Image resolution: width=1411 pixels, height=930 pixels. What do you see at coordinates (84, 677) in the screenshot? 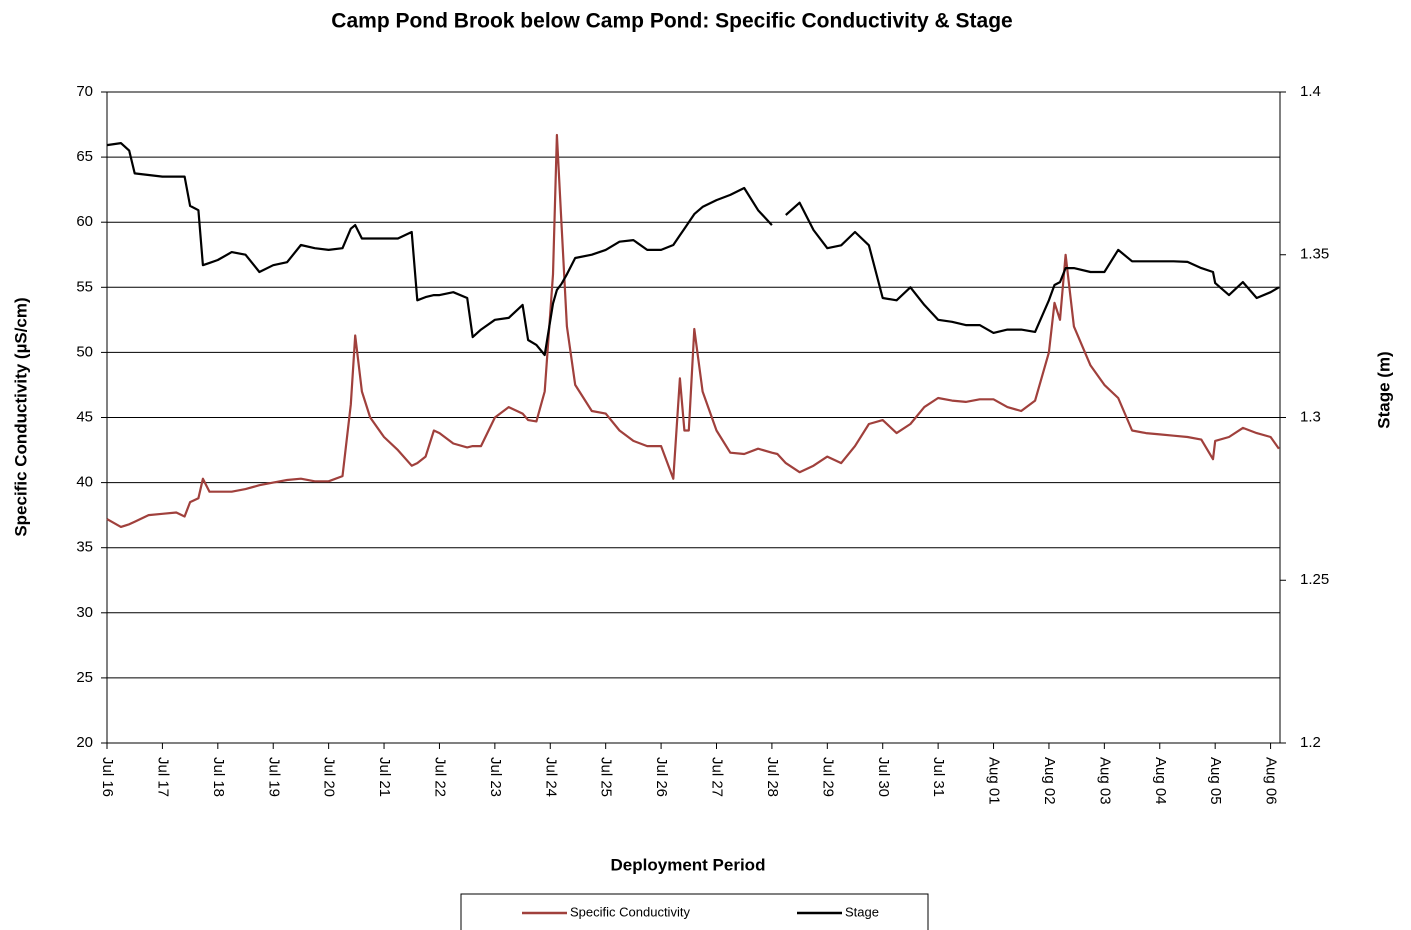
I see `y-tick-label: 25` at bounding box center [84, 677].